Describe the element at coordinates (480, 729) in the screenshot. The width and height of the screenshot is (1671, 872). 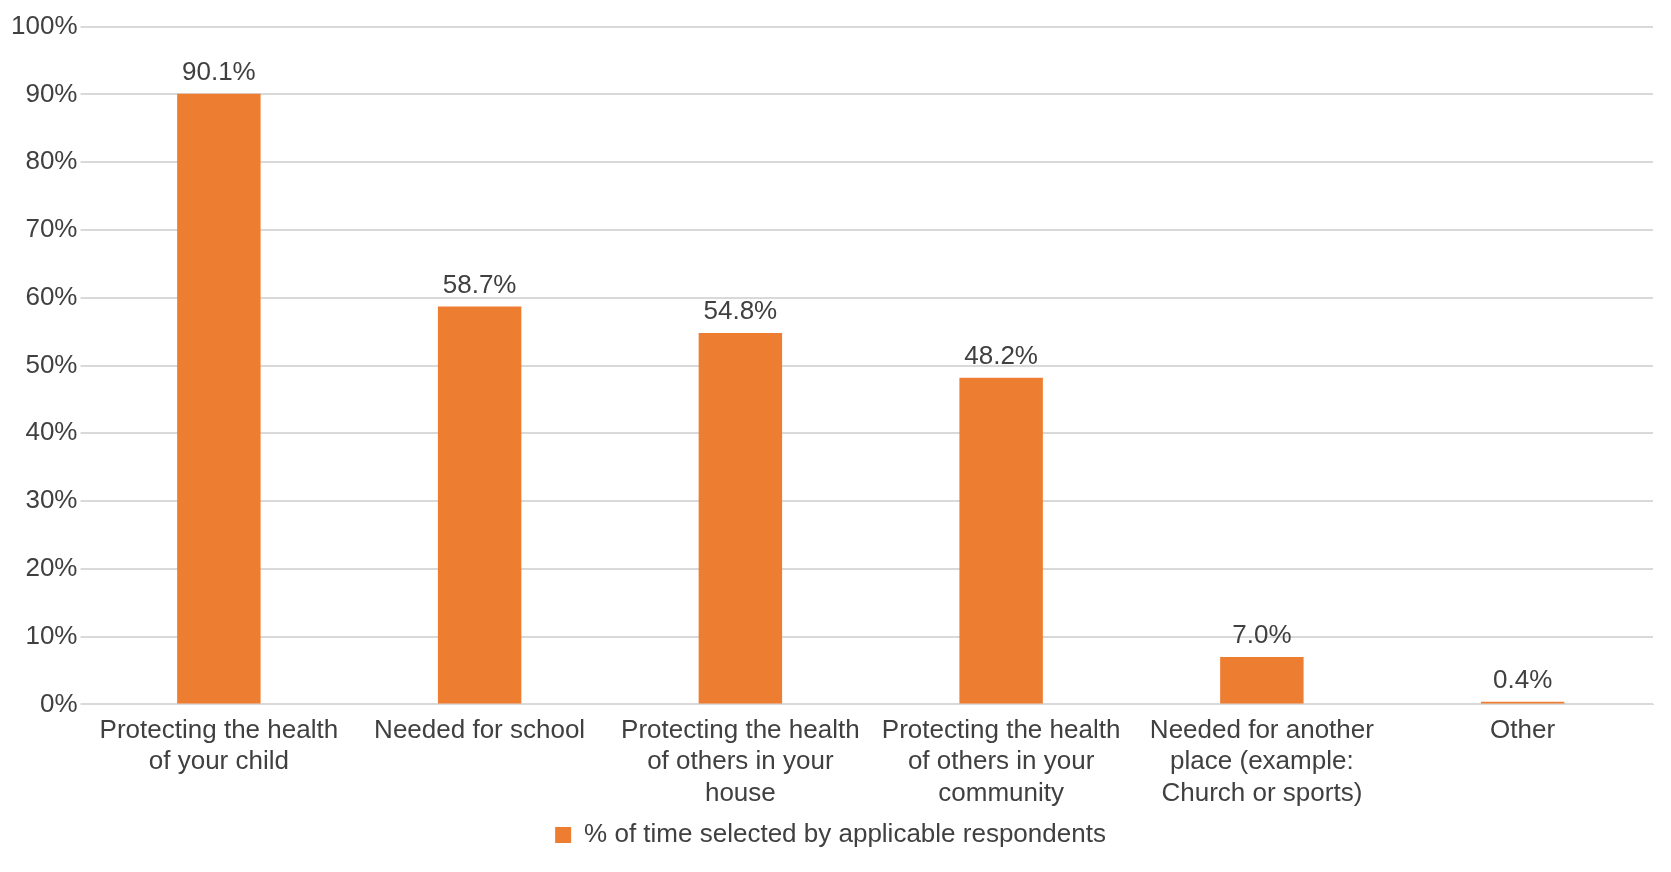
I see `x-tick-label: Needed for school` at that location.